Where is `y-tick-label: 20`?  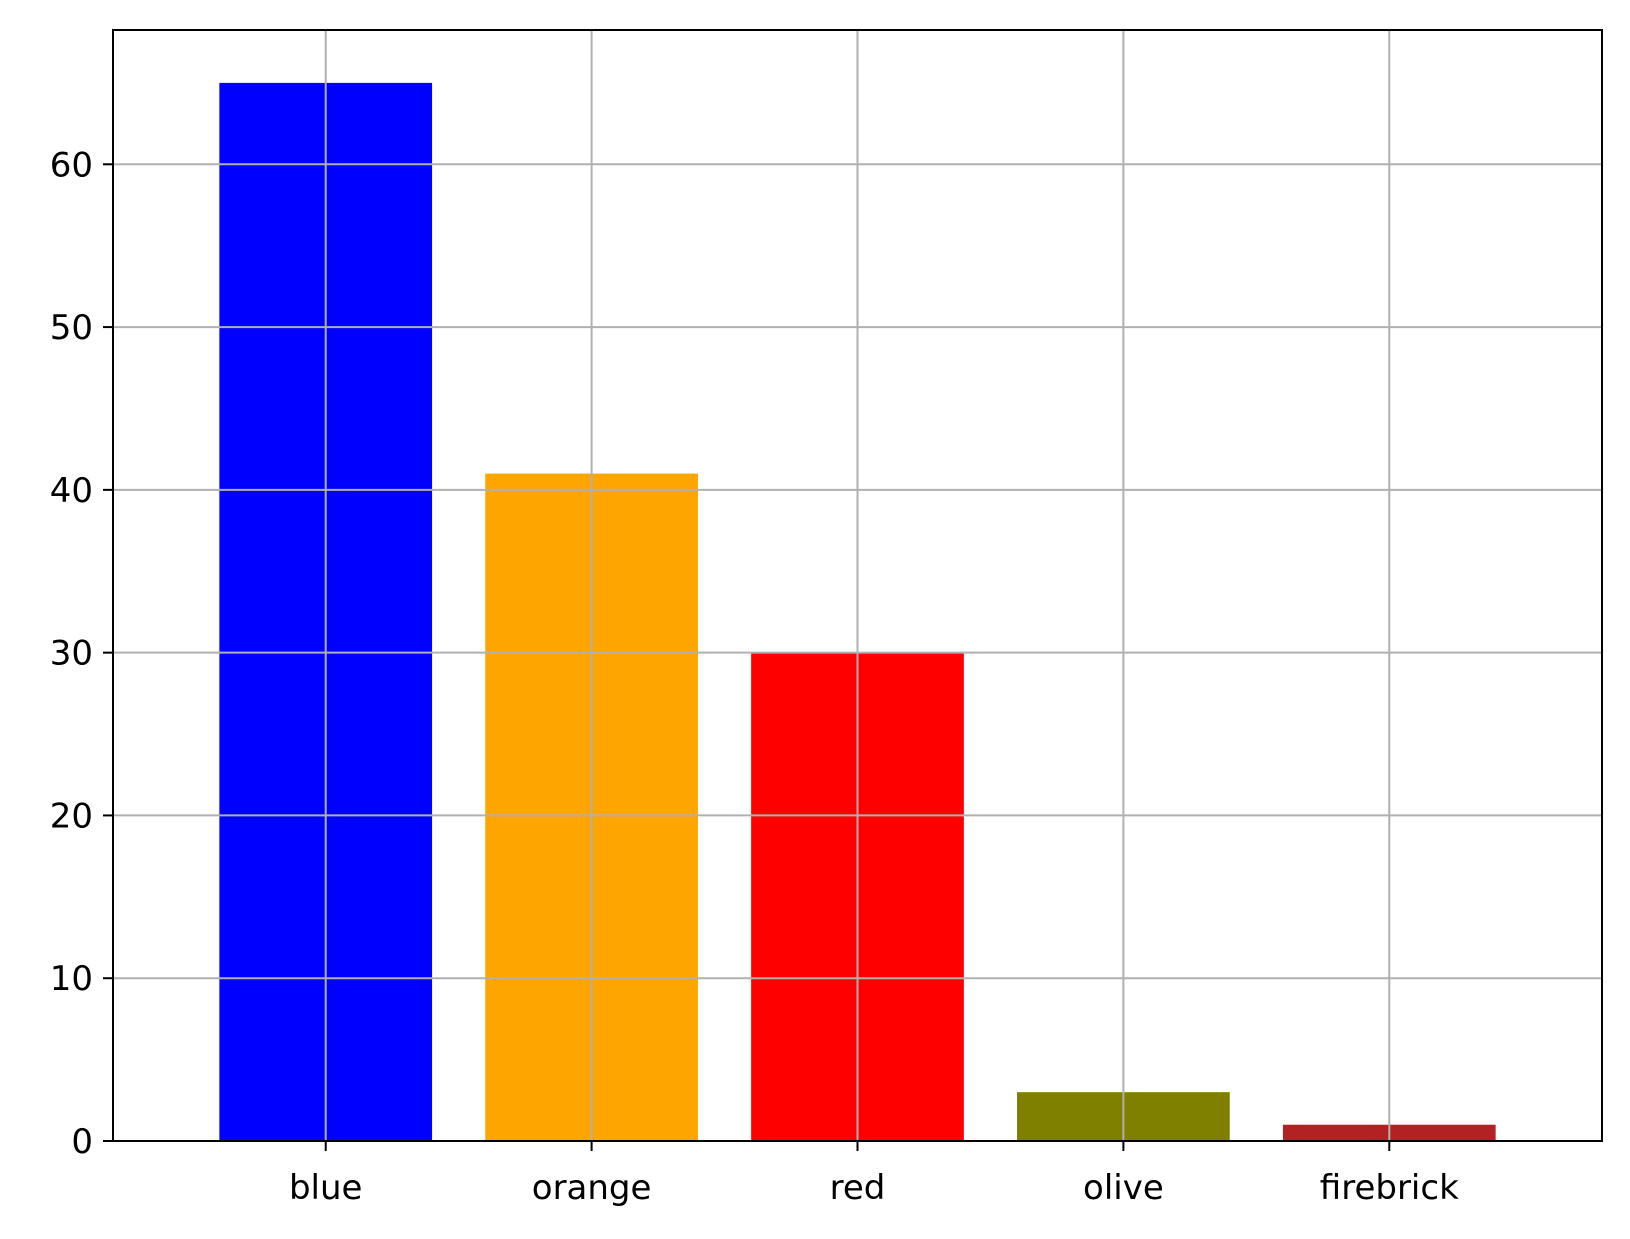
y-tick-label: 20 is located at coordinates (71, 816).